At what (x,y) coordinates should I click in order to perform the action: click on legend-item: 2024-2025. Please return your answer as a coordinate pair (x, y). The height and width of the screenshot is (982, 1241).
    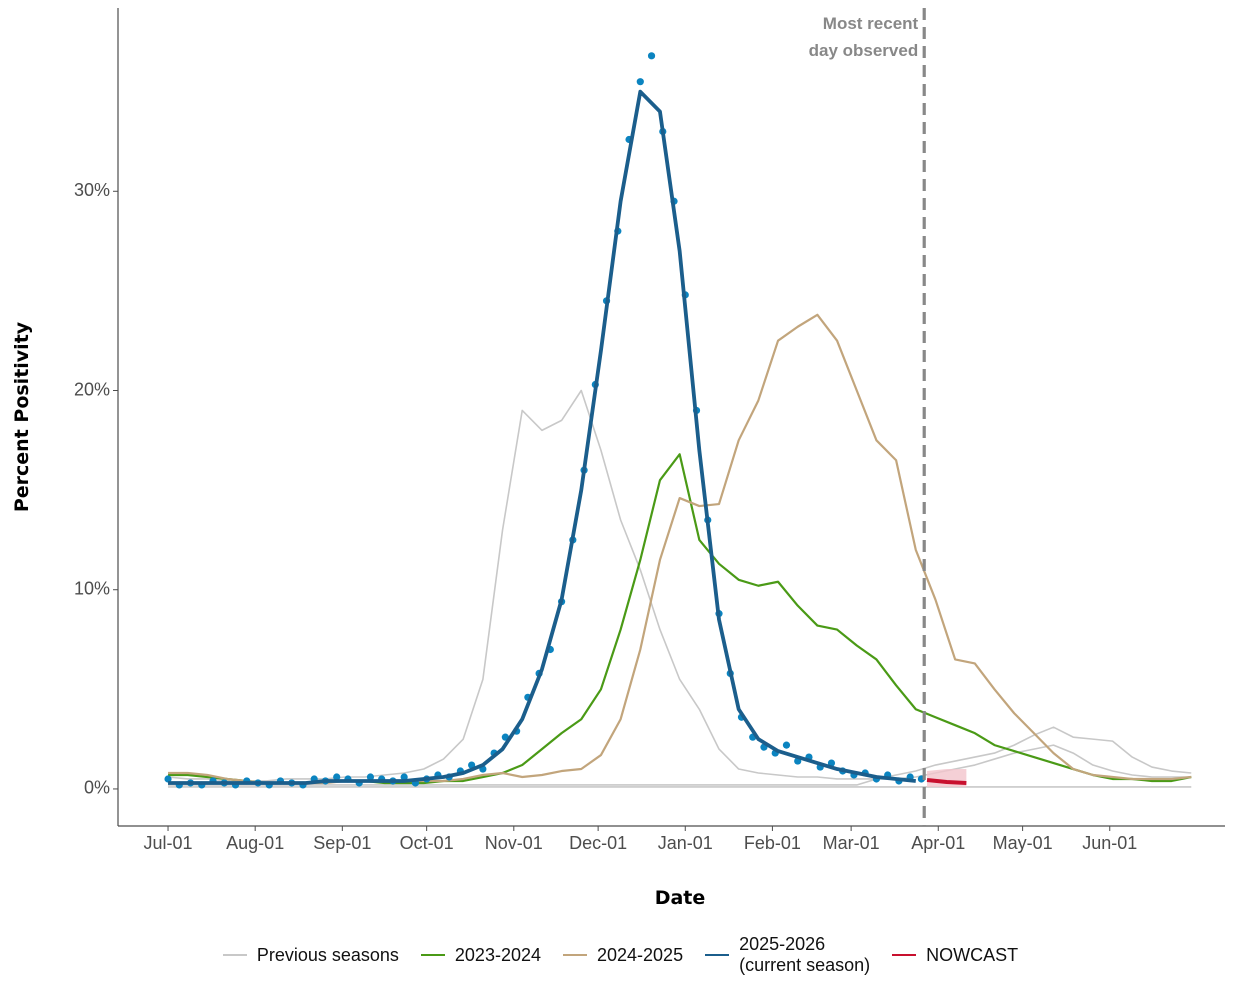
    Looking at the image, I should click on (623, 955).